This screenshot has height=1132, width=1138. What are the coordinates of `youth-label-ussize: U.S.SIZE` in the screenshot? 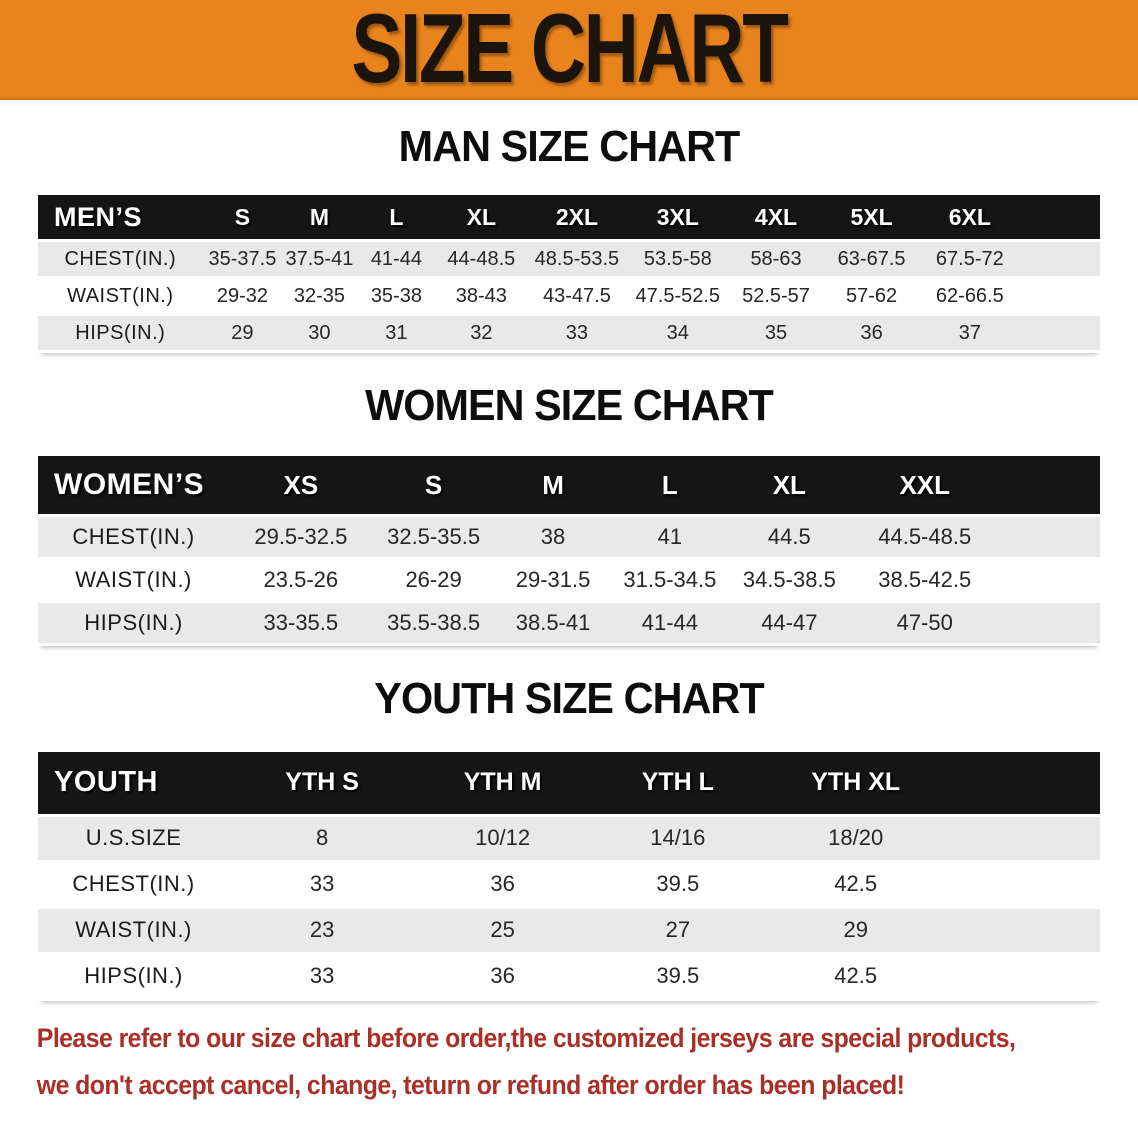 It's located at (134, 838).